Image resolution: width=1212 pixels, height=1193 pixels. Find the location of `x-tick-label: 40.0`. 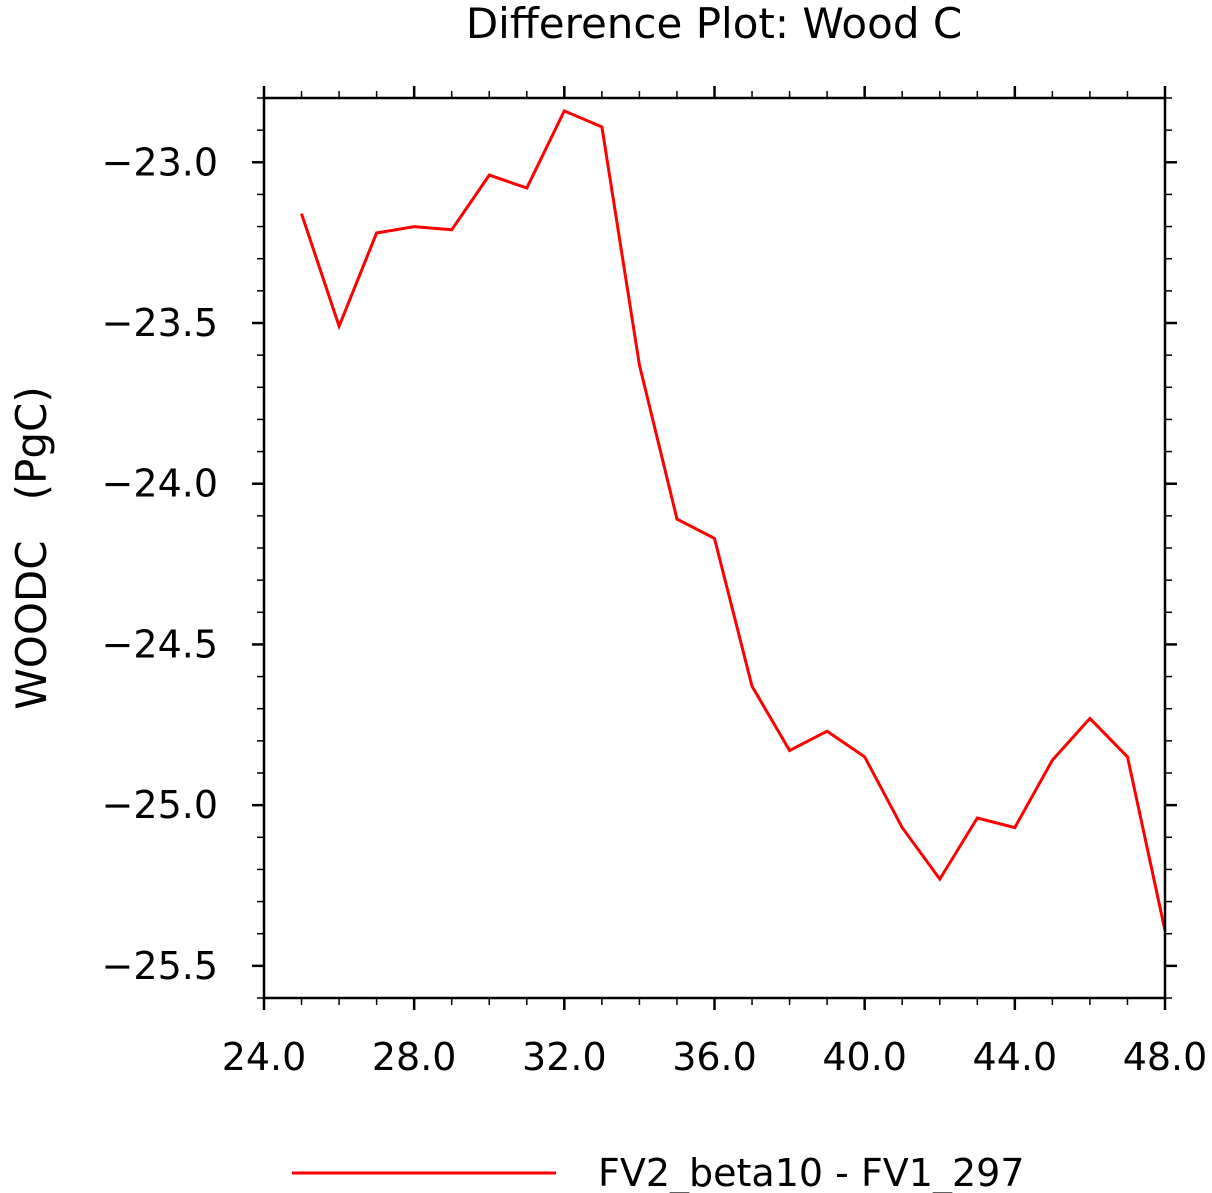

x-tick-label: 40.0 is located at coordinates (864, 1057).